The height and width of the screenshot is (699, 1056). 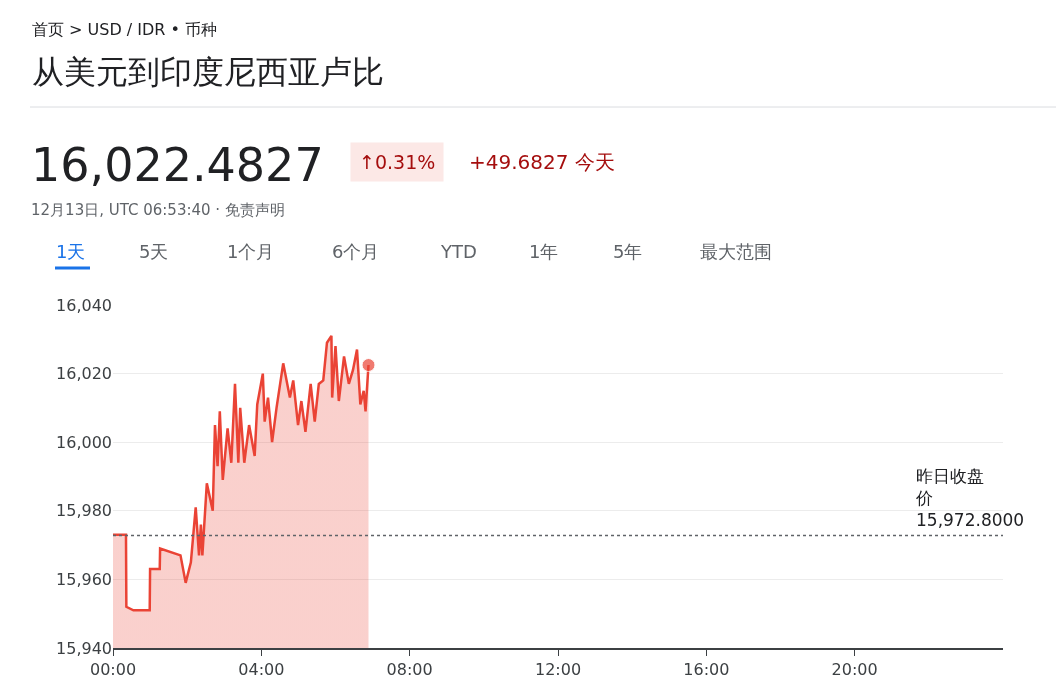 What do you see at coordinates (84, 648) in the screenshot?
I see `y-tick-label: 15,940` at bounding box center [84, 648].